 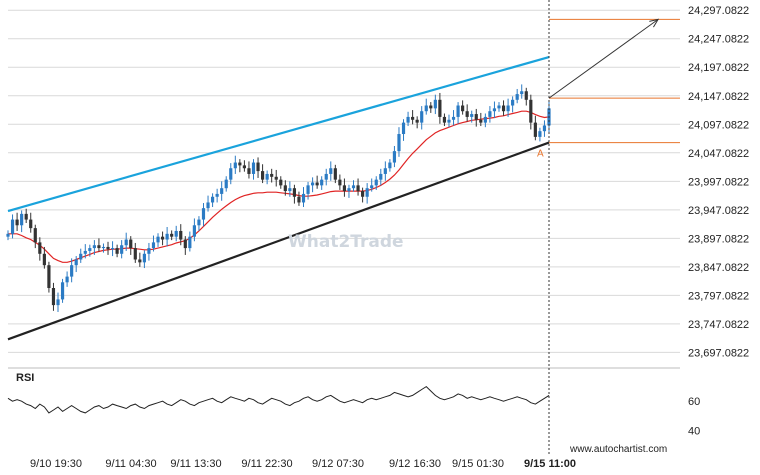 What do you see at coordinates (718, 239) in the screenshot?
I see `y-tick-label: 23,897.0822` at bounding box center [718, 239].